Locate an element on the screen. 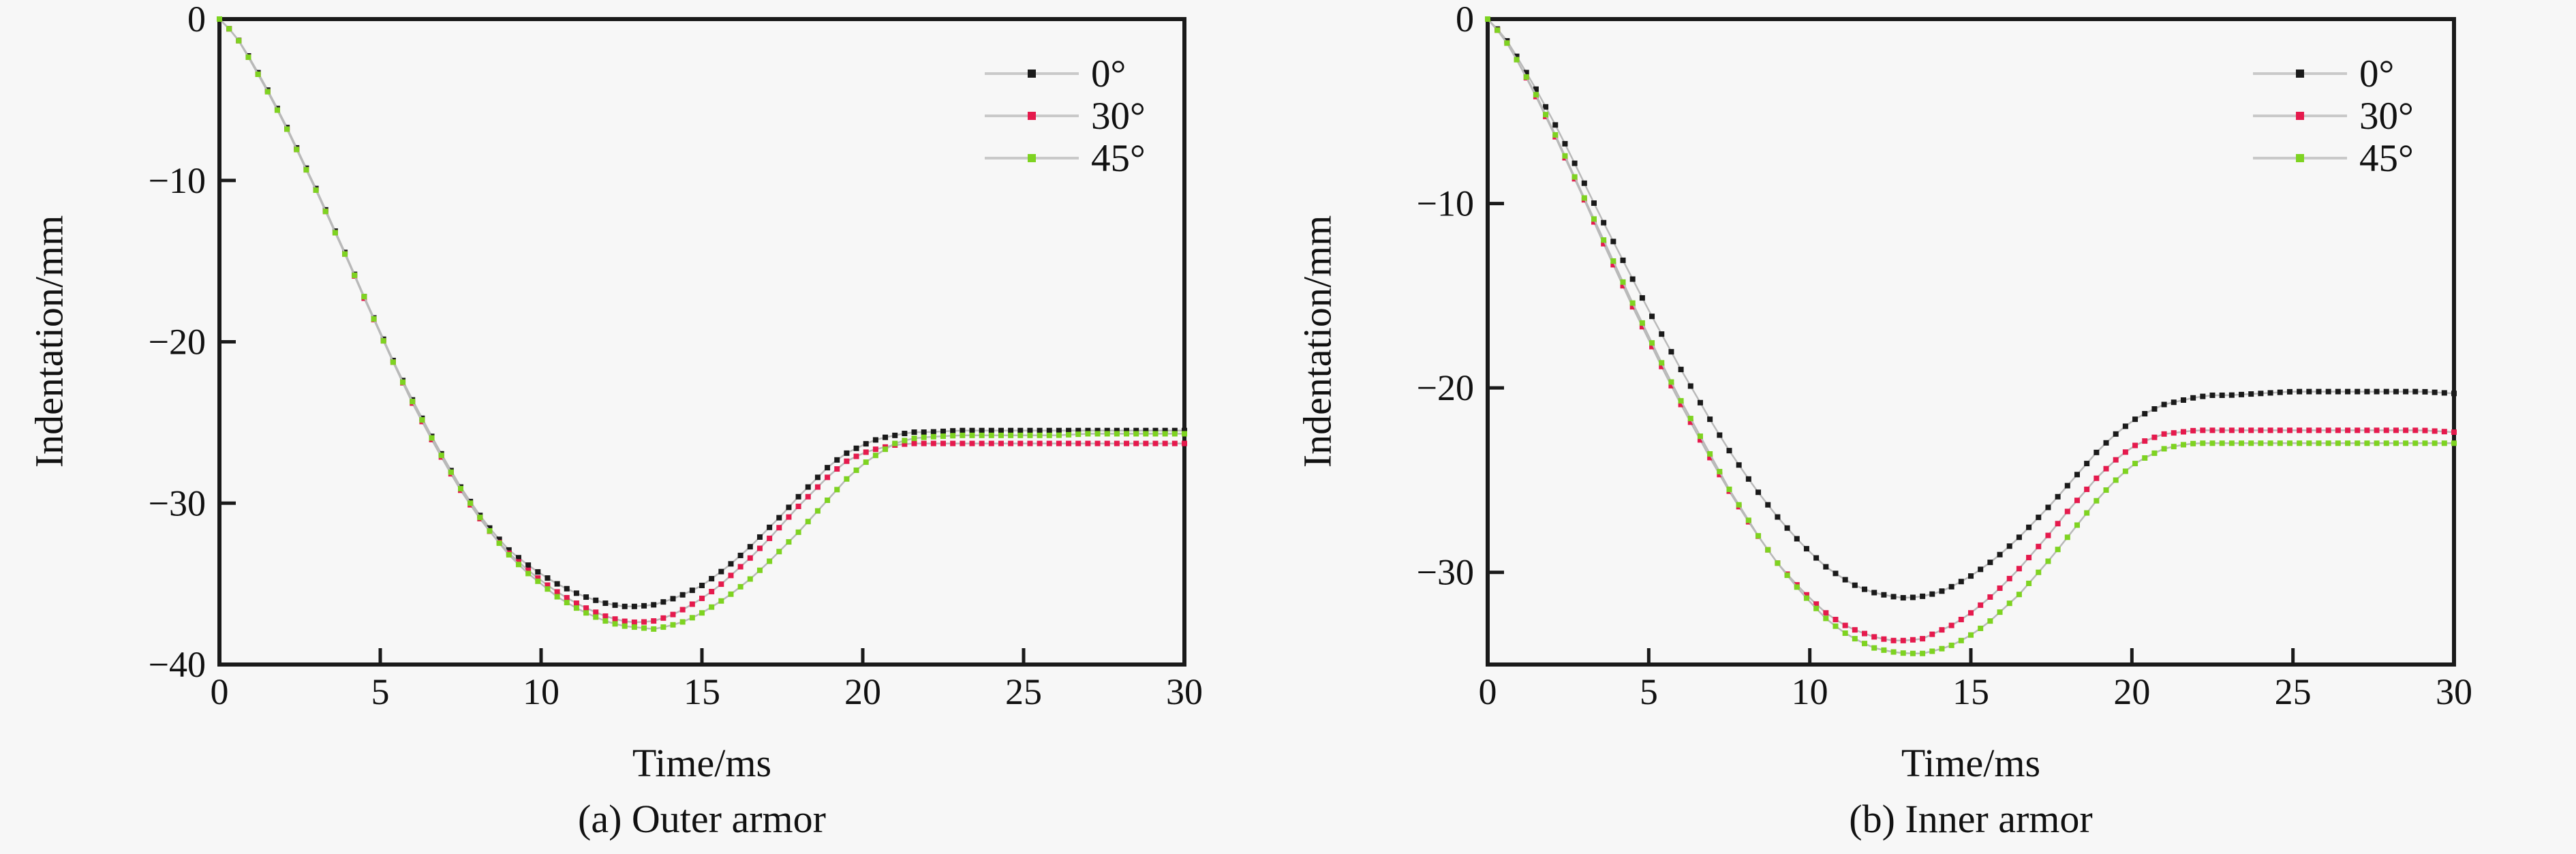 This screenshot has height=854, width=2576. y-tick-label: 0 is located at coordinates (1465, 20).